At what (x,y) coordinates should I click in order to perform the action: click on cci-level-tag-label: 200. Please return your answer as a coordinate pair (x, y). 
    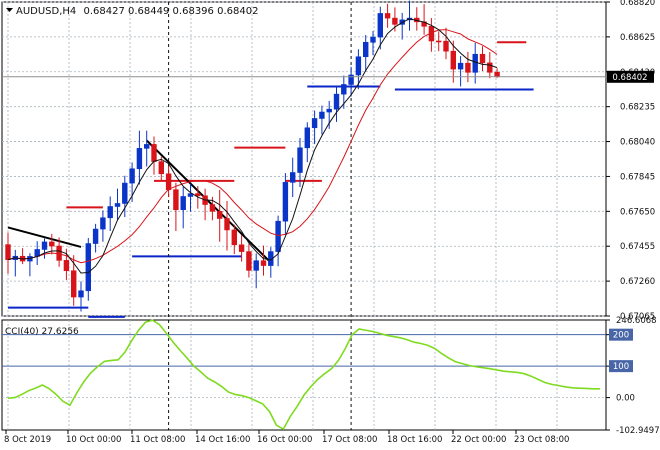
    Looking at the image, I should click on (621, 336).